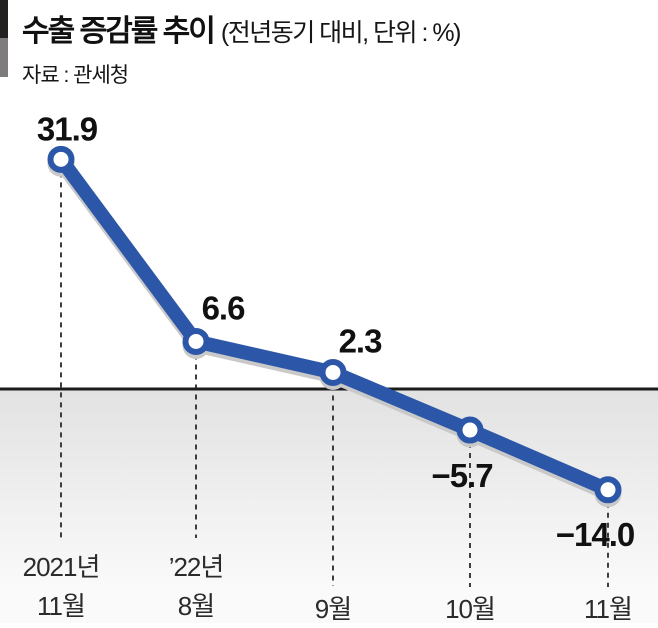 This screenshot has height=628, width=658. What do you see at coordinates (119, 31) in the screenshot?
I see `chart-title: 수출 증감률 추이` at bounding box center [119, 31].